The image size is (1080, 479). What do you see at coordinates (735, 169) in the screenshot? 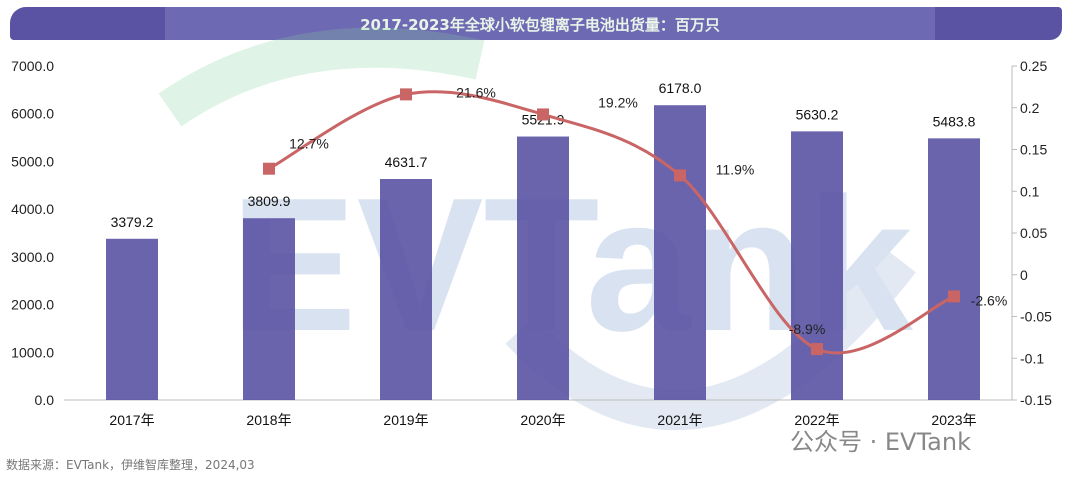
I see `growth-label: 11.9%` at bounding box center [735, 169].